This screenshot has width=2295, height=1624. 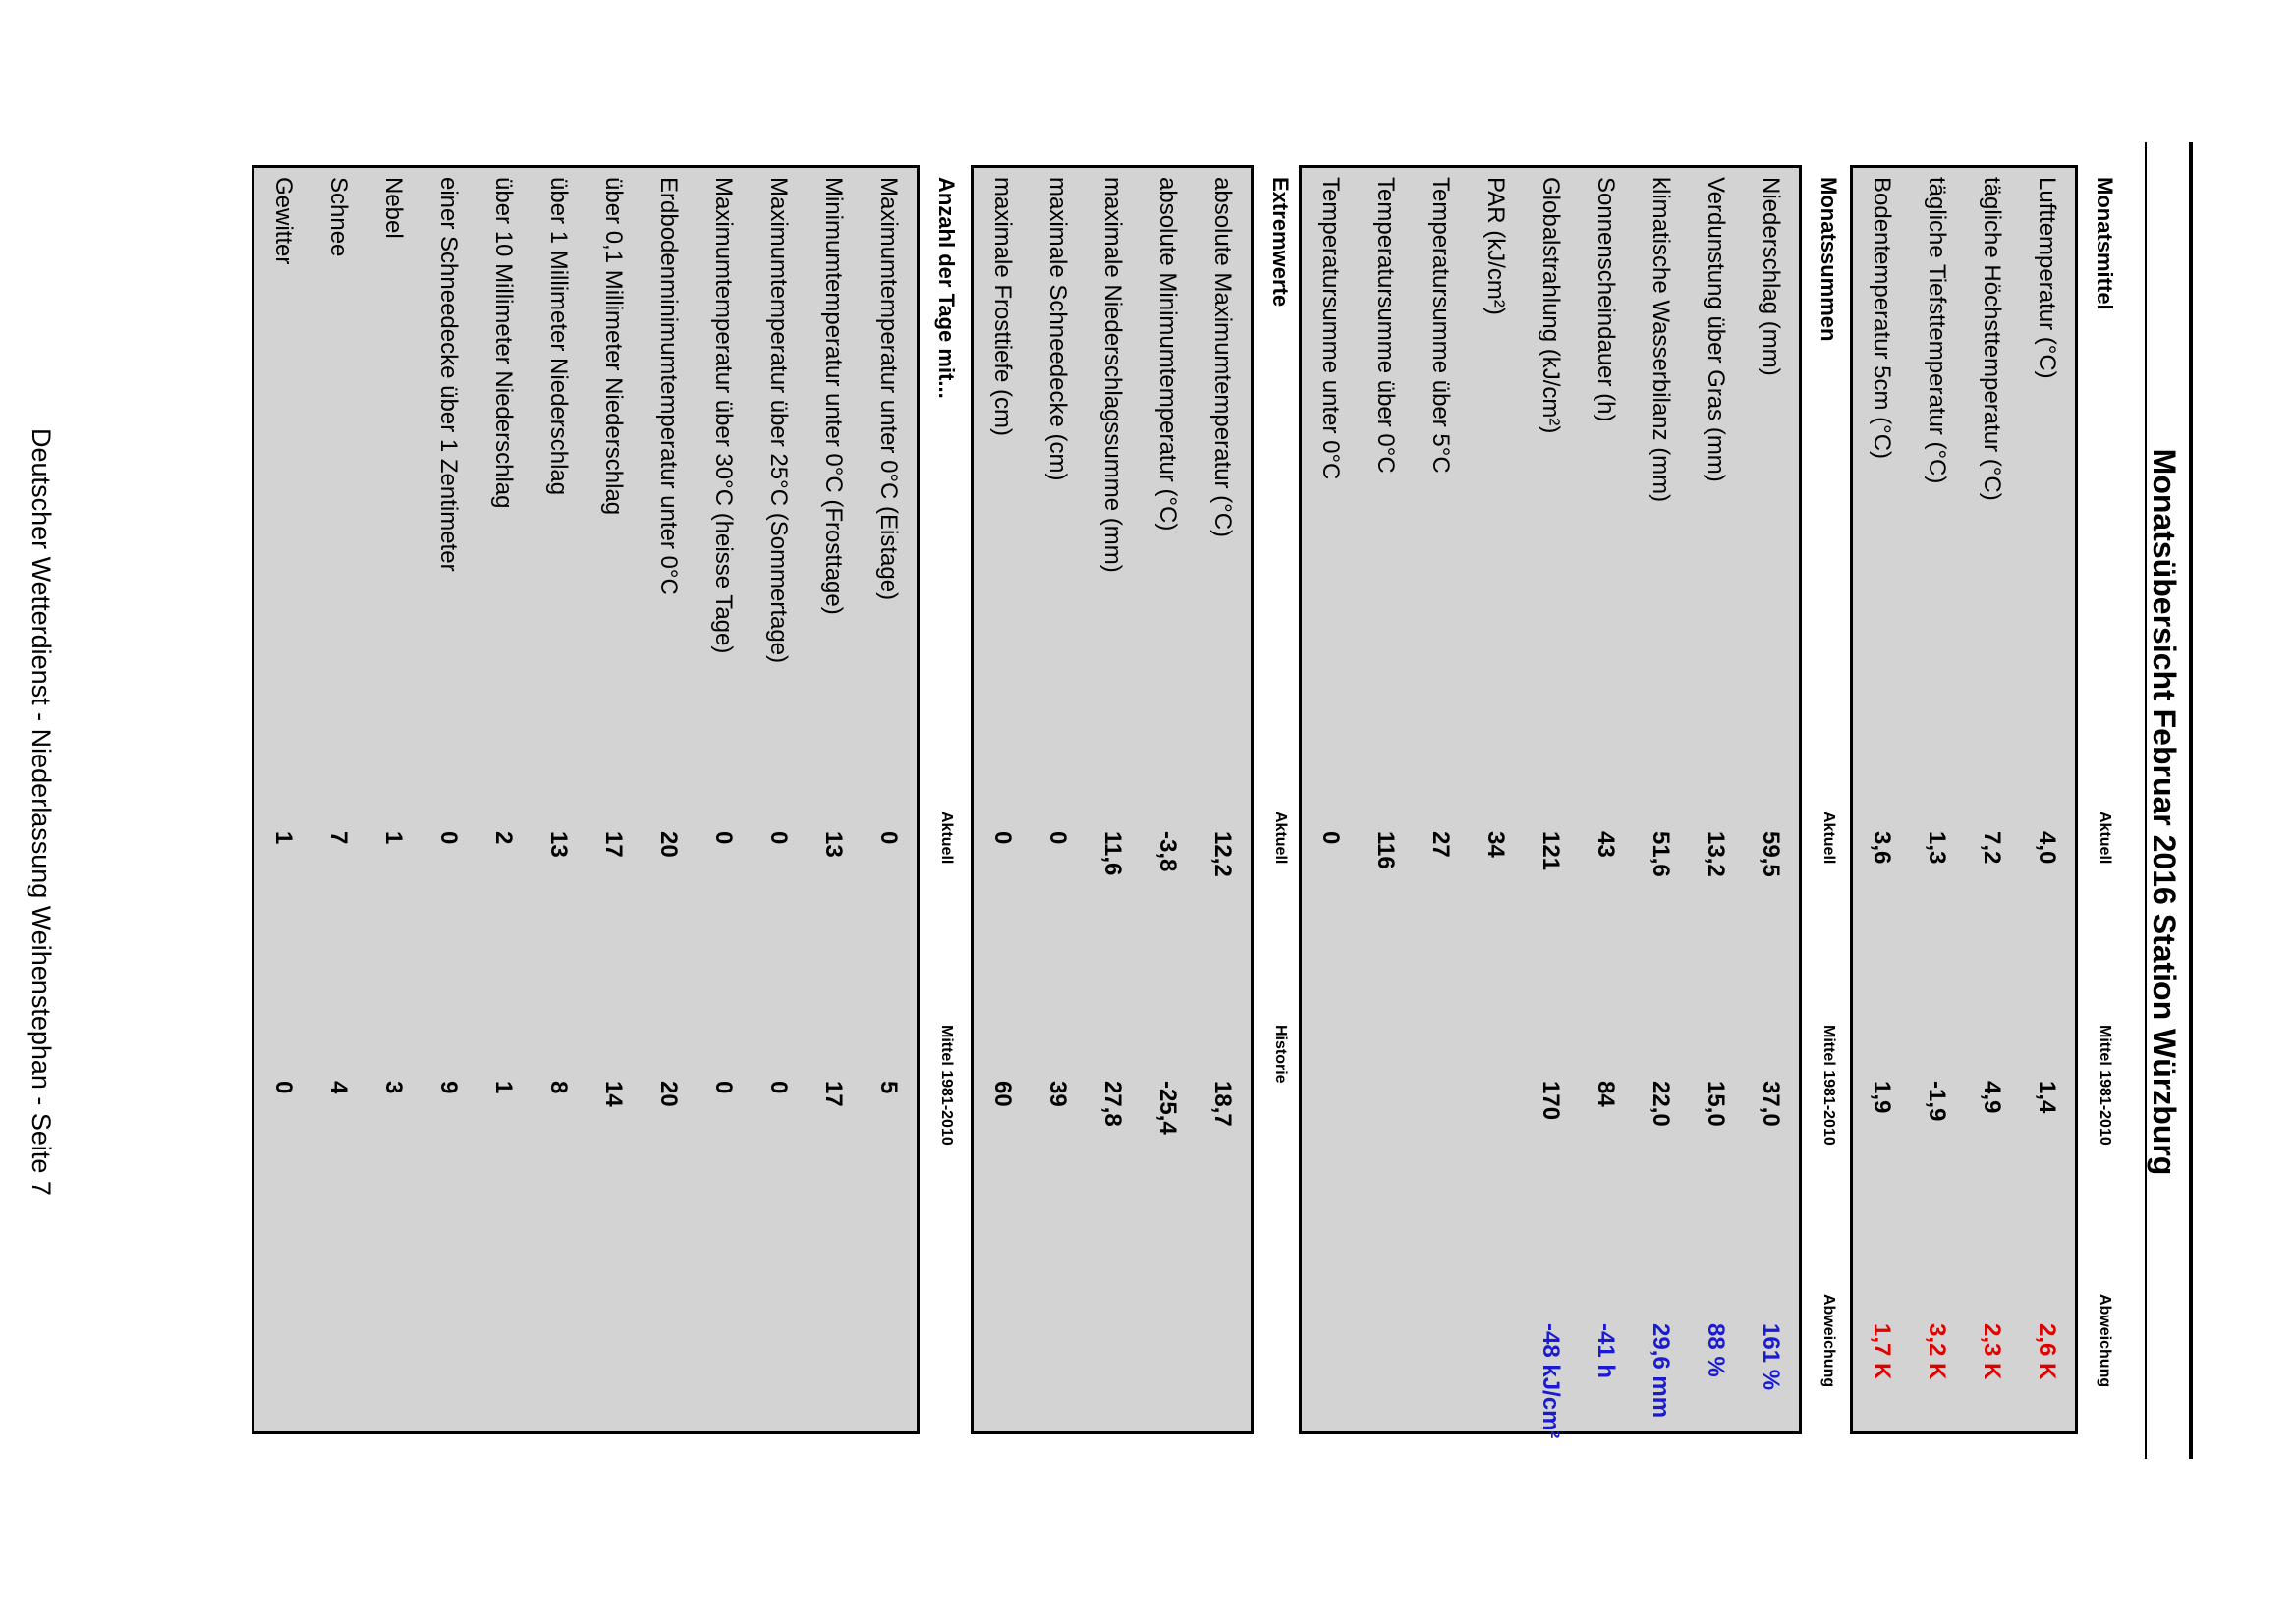 I want to click on row-label: absolute Maximumtemperatur (°C), so click(x=1223, y=357).